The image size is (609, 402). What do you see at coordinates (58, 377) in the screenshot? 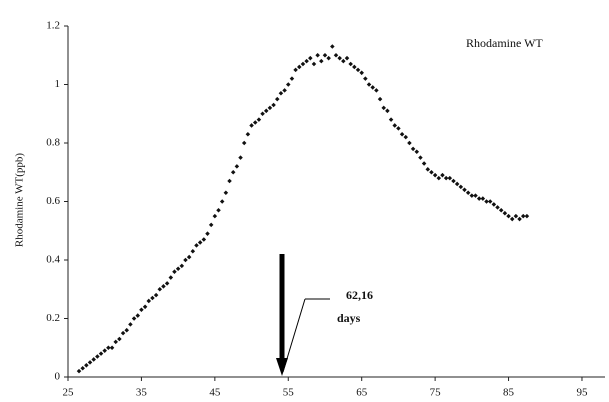
I see `y-tick-label: 0` at bounding box center [58, 377].